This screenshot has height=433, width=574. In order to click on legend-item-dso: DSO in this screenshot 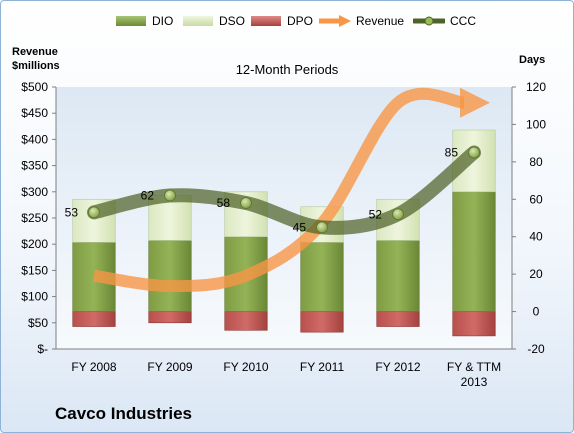, I will do `click(214, 21)`.